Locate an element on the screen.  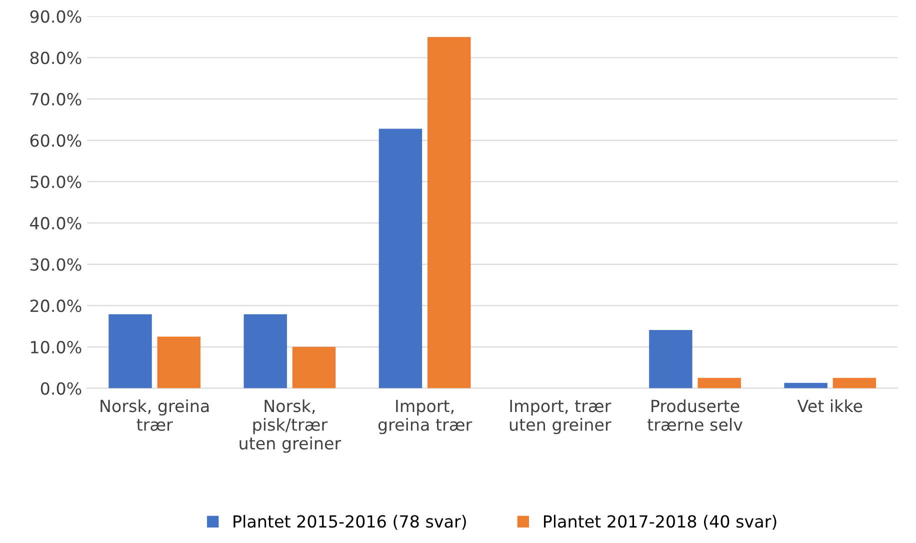
y-tick-label: 60.0% is located at coordinates (56, 140).